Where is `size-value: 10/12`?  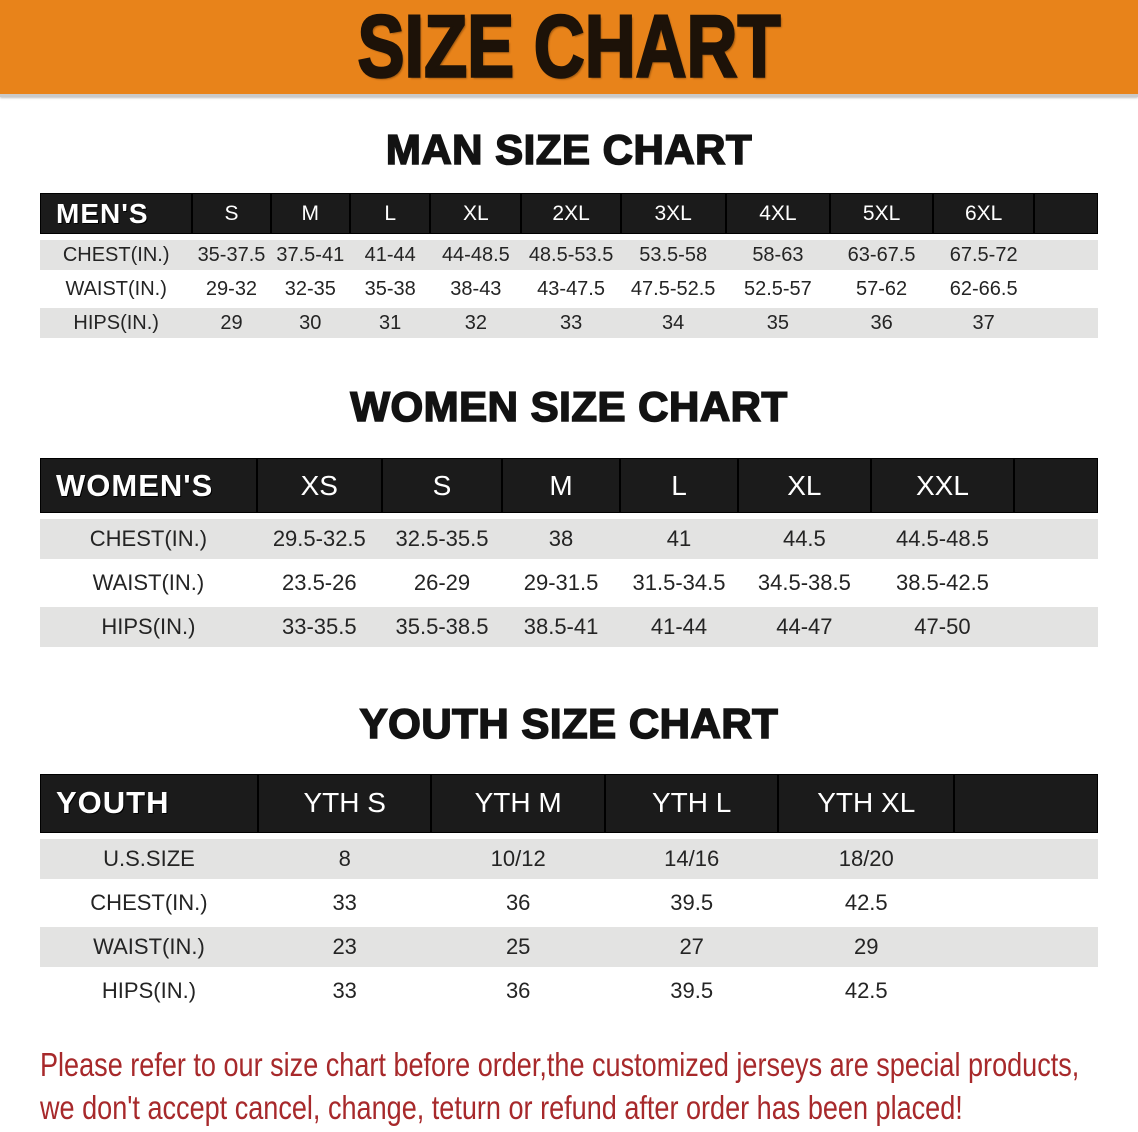
size-value: 10/12 is located at coordinates (518, 858).